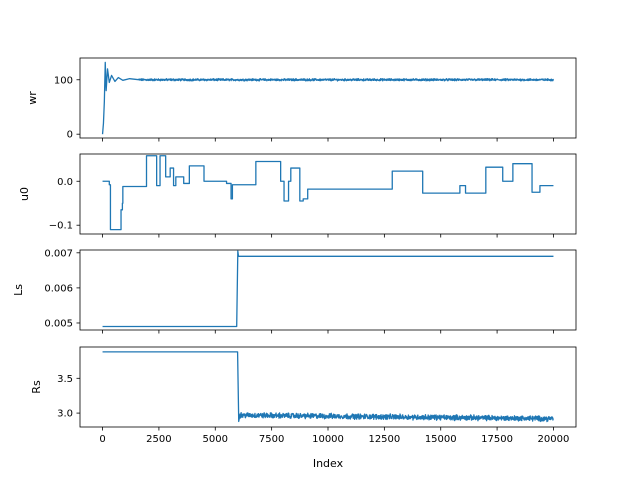 Image resolution: width=640 pixels, height=480 pixels. Describe the element at coordinates (215, 439) in the screenshot. I see `x-tick-label: 5000` at that location.